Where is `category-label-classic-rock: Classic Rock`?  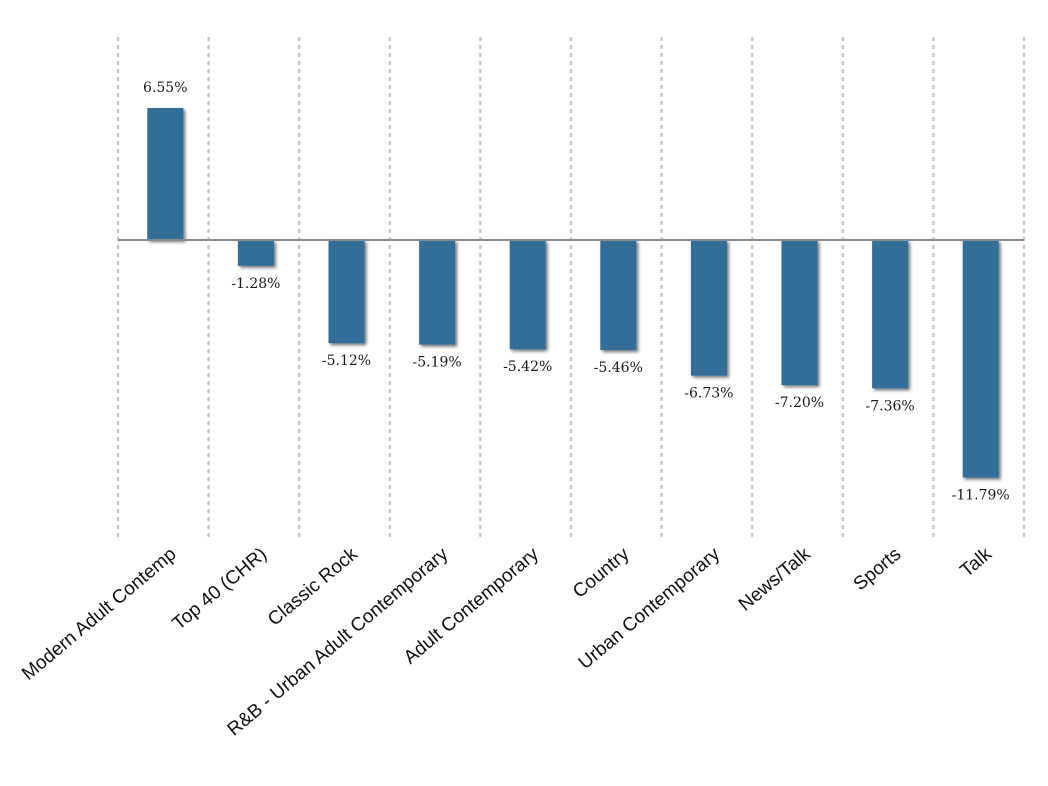 category-label-classic-rock: Classic Rock is located at coordinates (313, 586).